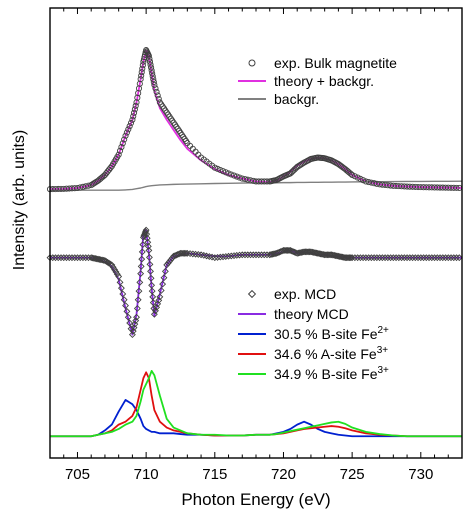 The width and height of the screenshot is (474, 526). I want to click on x-tick-label: 710, so click(146, 474).